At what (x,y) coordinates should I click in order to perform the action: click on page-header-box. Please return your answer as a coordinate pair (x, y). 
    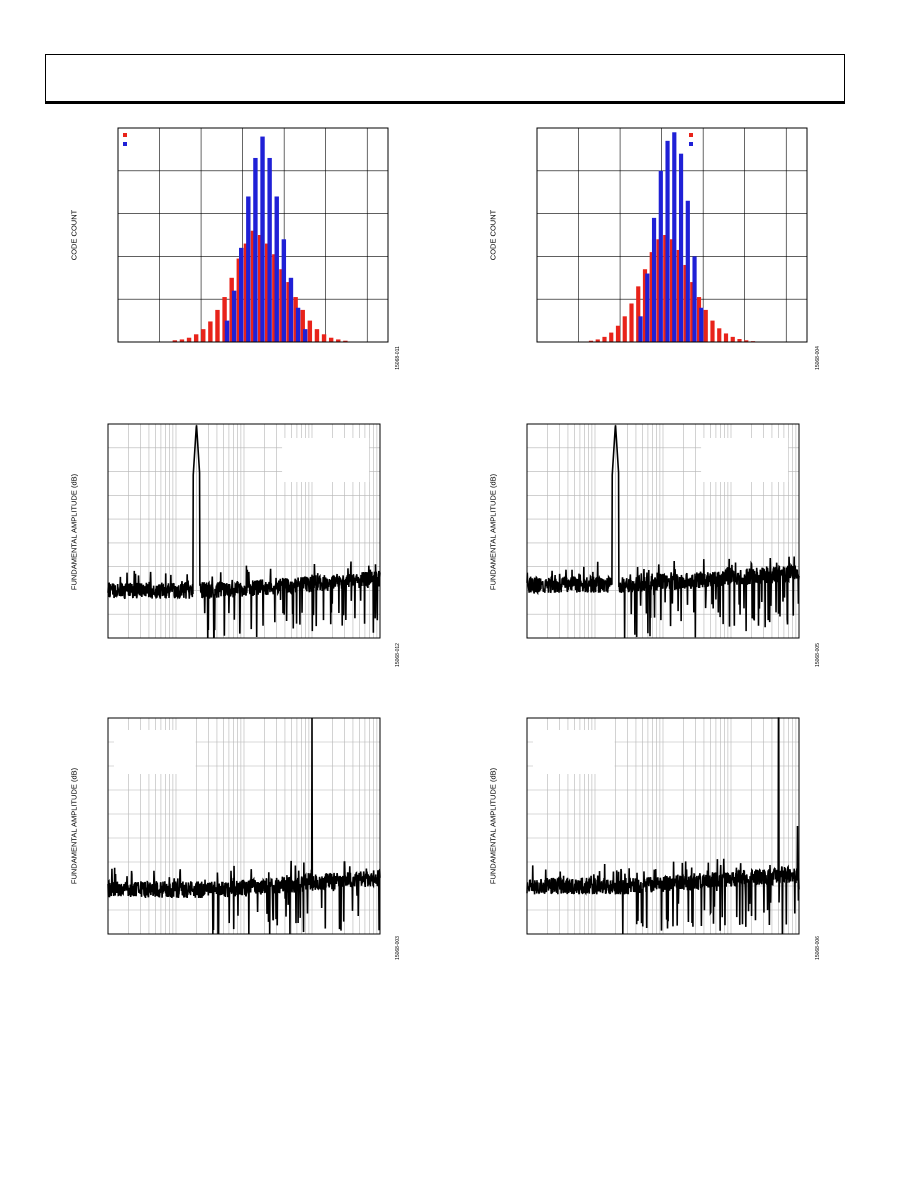
    Looking at the image, I should click on (445, 78).